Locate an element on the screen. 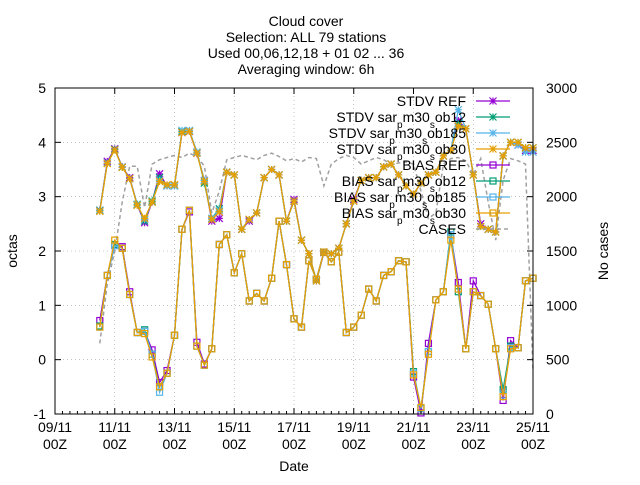 The width and height of the screenshot is (640, 485). legend-entry: STDV sarpm30sob12 is located at coordinates (423, 120).